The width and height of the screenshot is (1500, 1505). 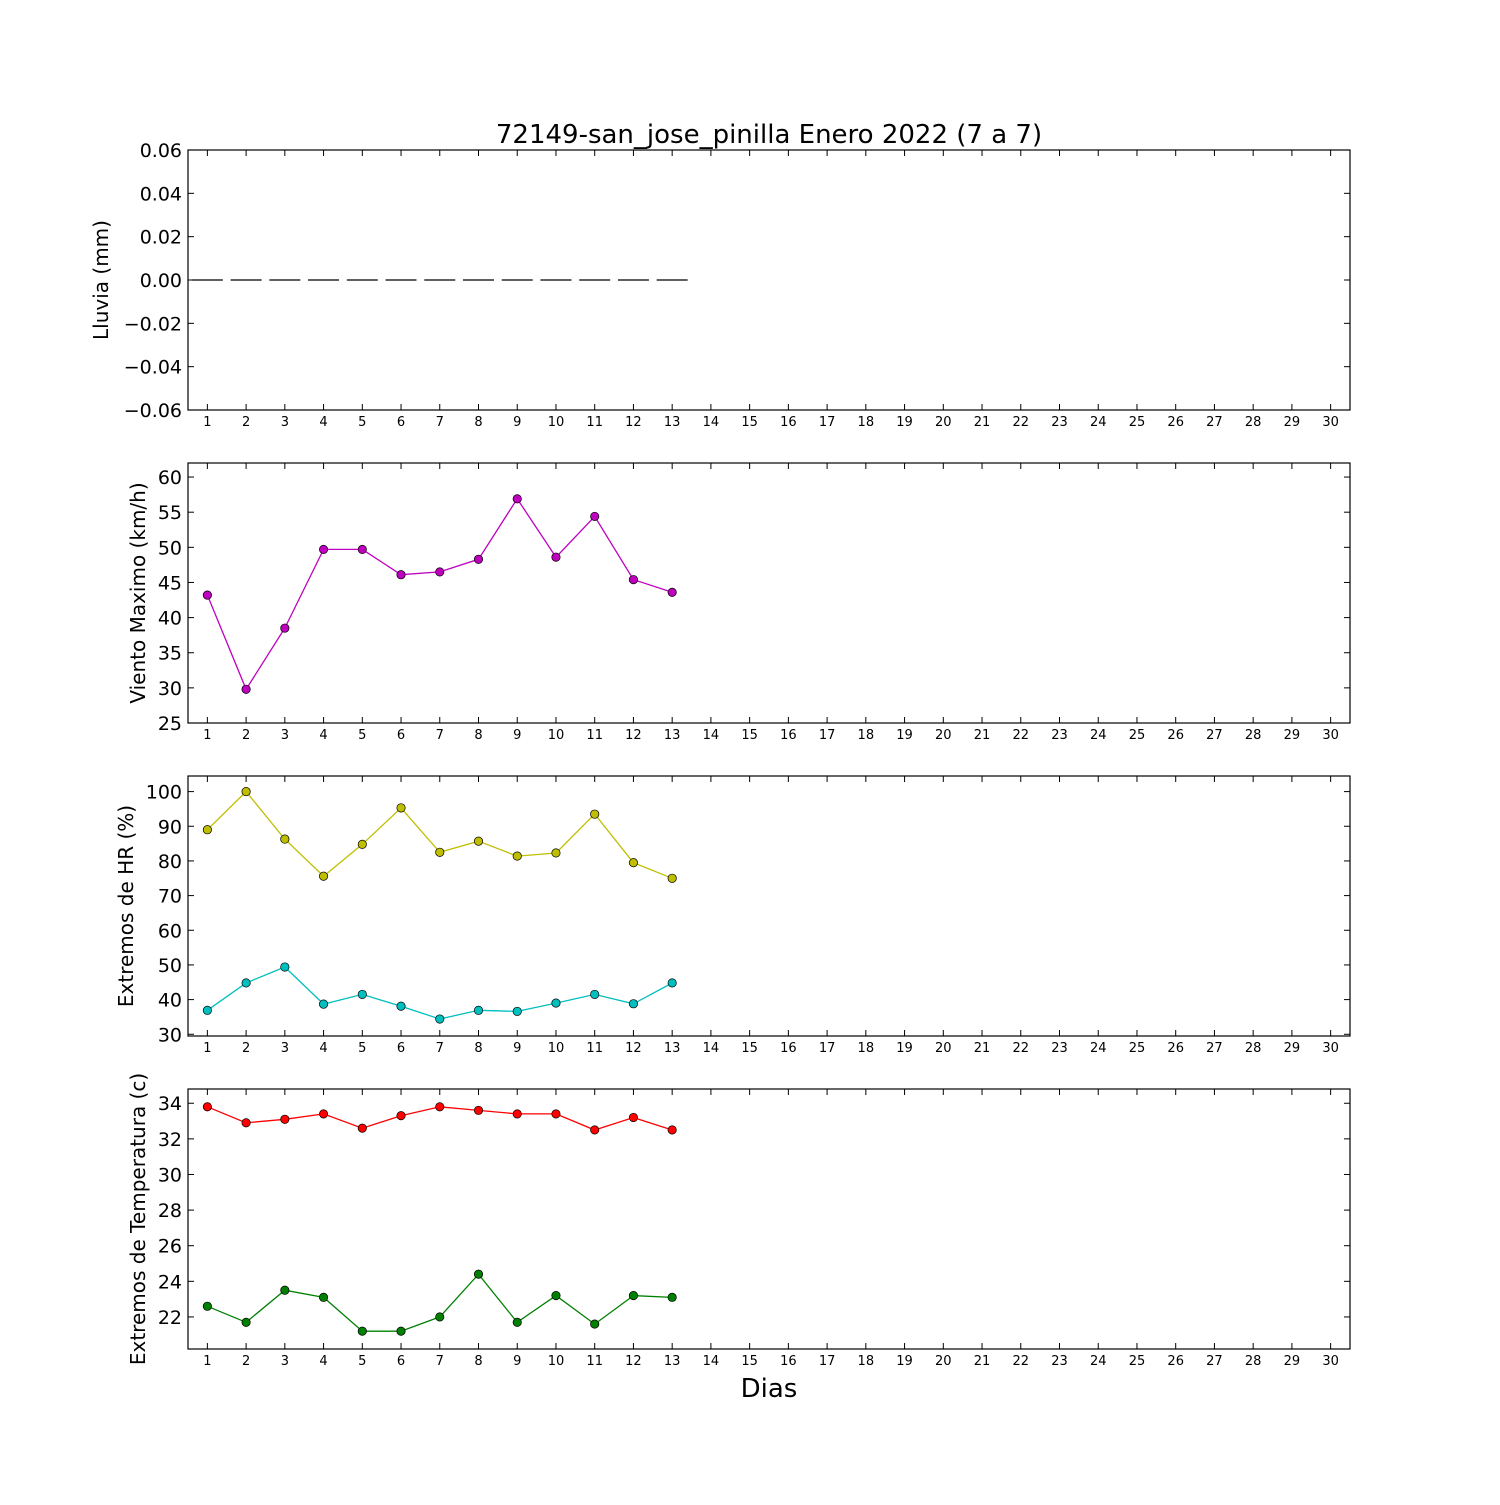 What do you see at coordinates (556, 1048) in the screenshot?
I see `x-tick-label: 10` at bounding box center [556, 1048].